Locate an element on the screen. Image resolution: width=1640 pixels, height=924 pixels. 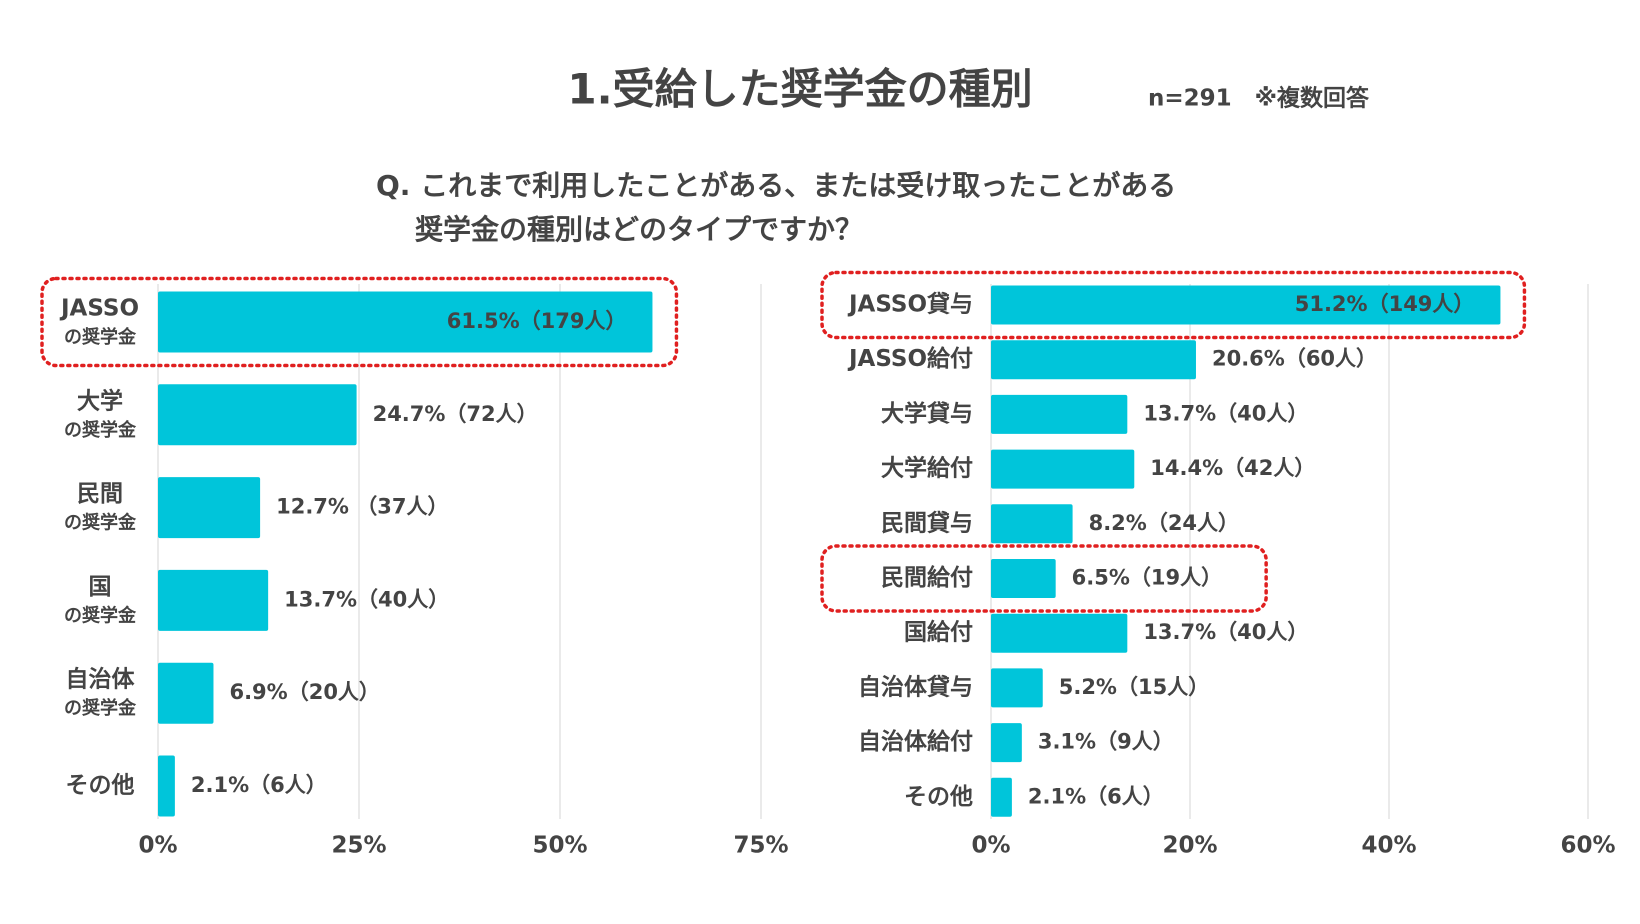
y-tick-label: 国 is located at coordinates (100, 587).